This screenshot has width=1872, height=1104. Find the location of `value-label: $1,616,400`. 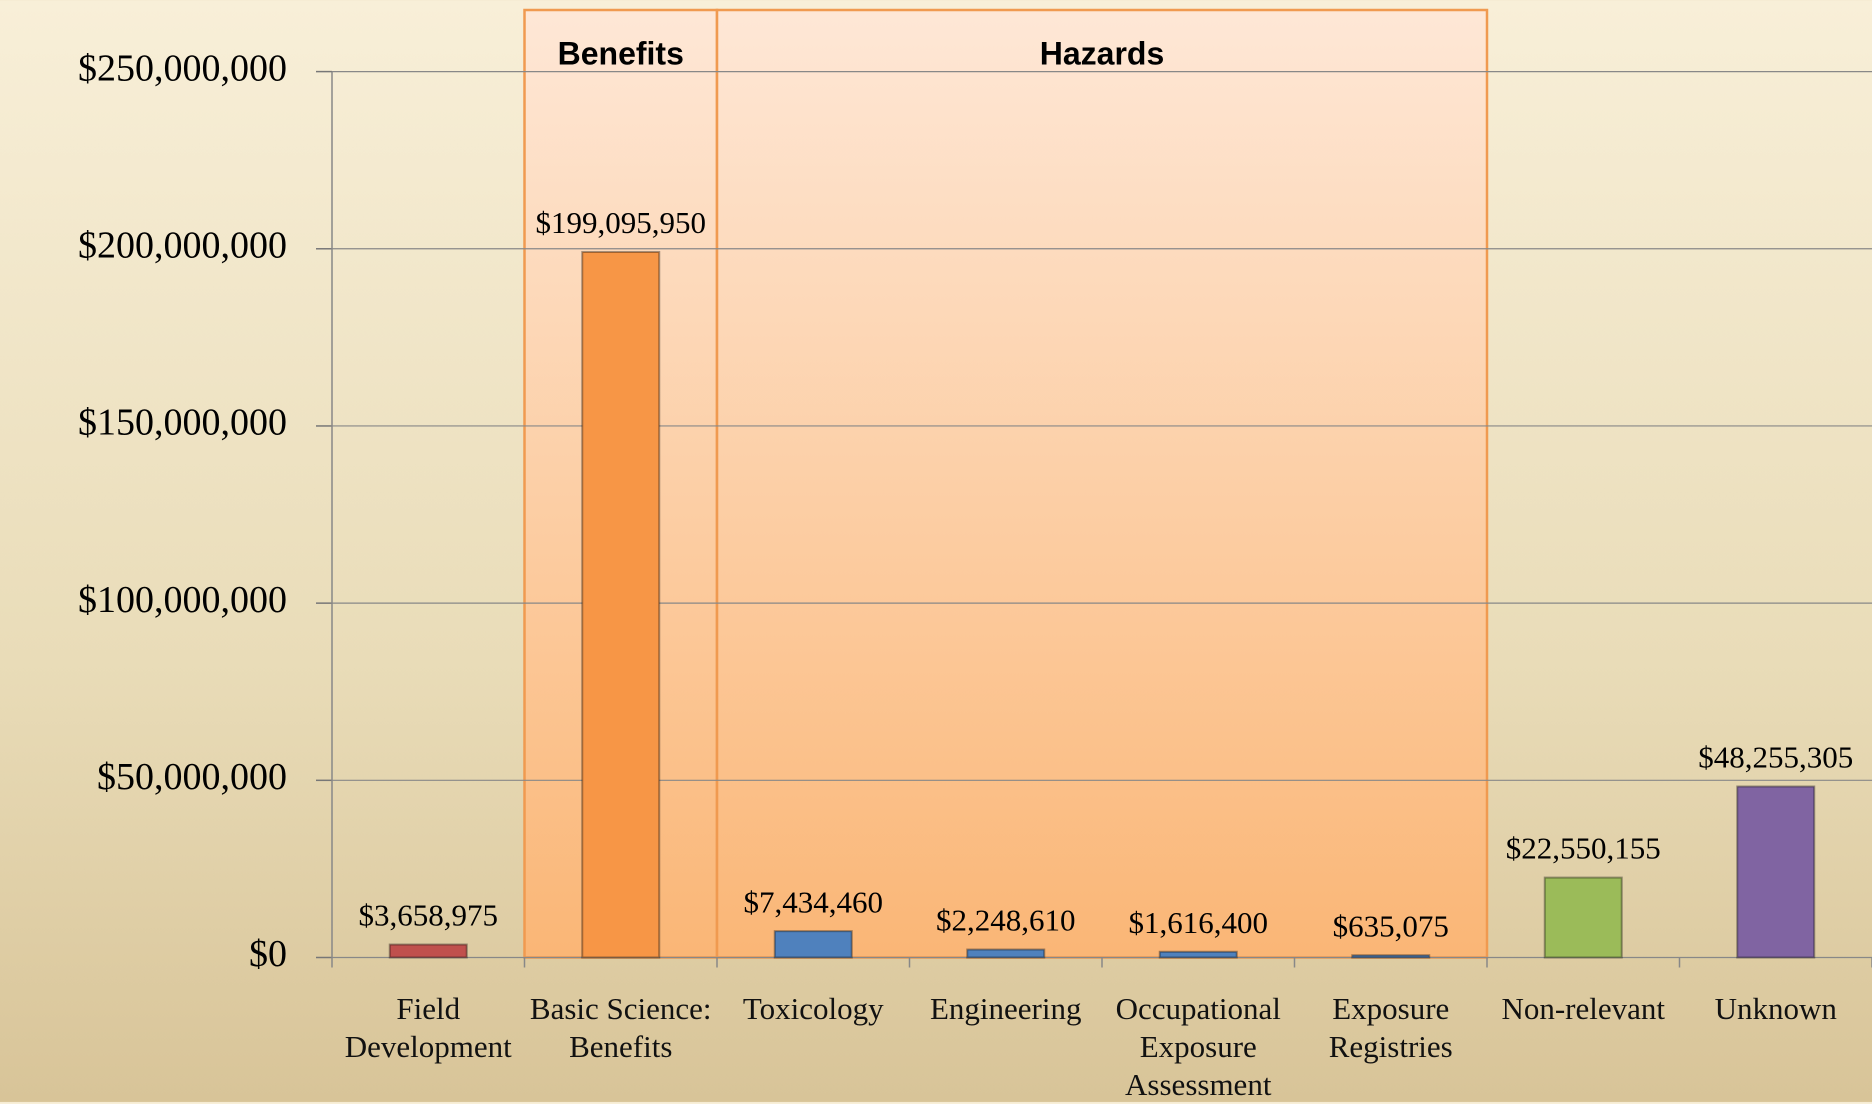

value-label: $1,616,400 is located at coordinates (1199, 922).